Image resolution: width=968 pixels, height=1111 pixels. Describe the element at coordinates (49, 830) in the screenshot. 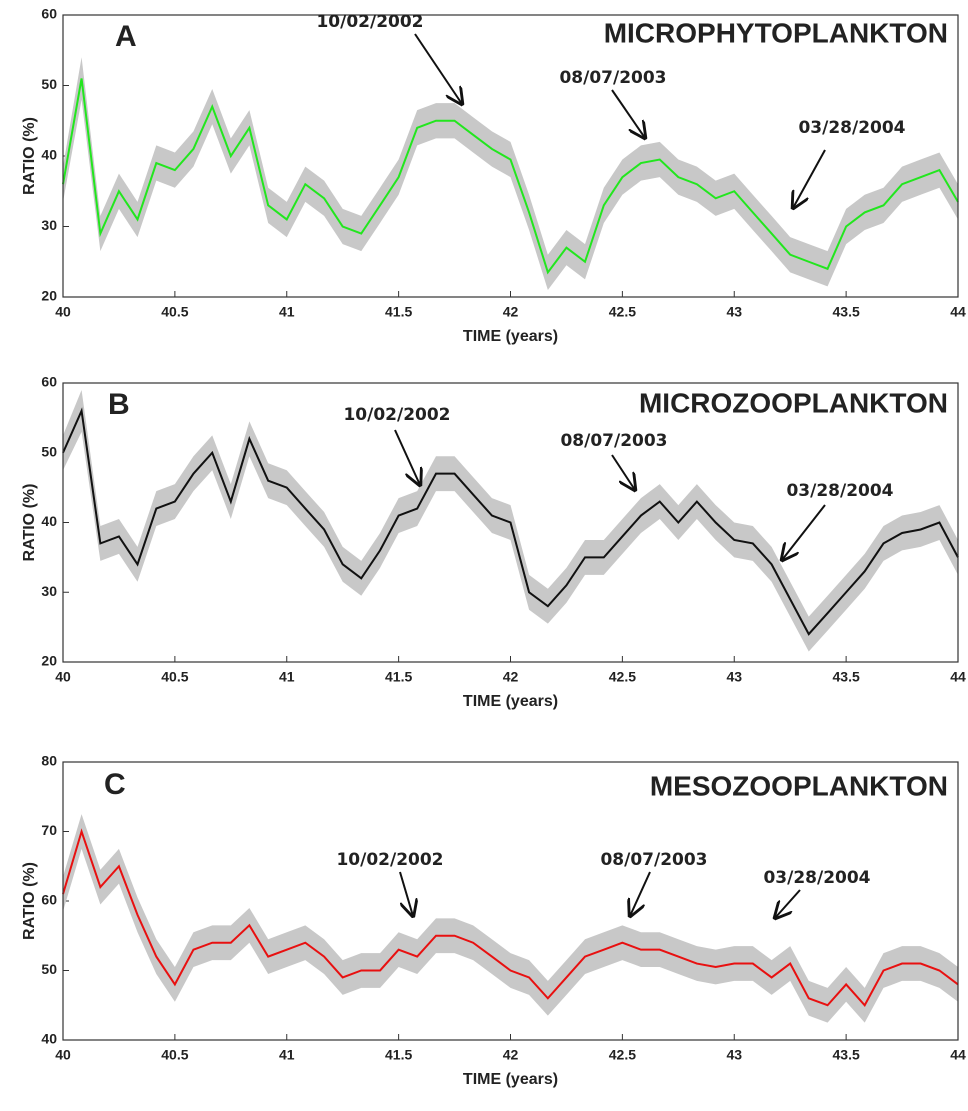

I see `y-tick-label: 70` at that location.